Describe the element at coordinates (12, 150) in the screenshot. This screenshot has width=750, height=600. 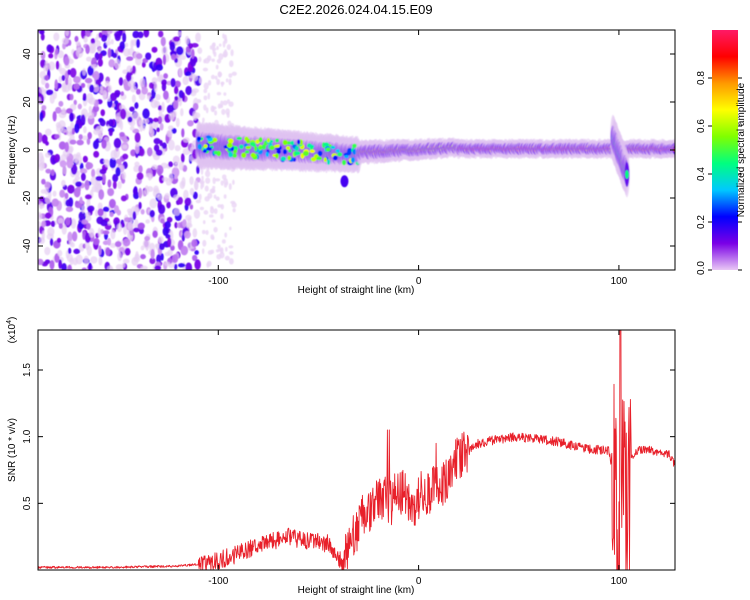
I see `spectrogram-y-axis-label: Frequency (Hz)` at that location.